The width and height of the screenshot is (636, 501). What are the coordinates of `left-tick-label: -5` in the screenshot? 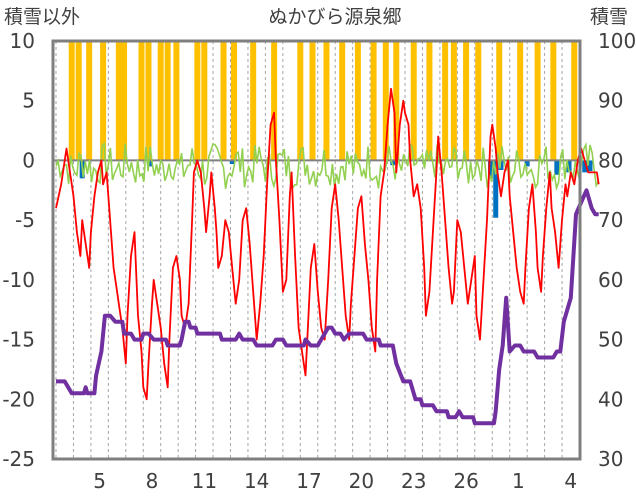 It's located at (25, 220).